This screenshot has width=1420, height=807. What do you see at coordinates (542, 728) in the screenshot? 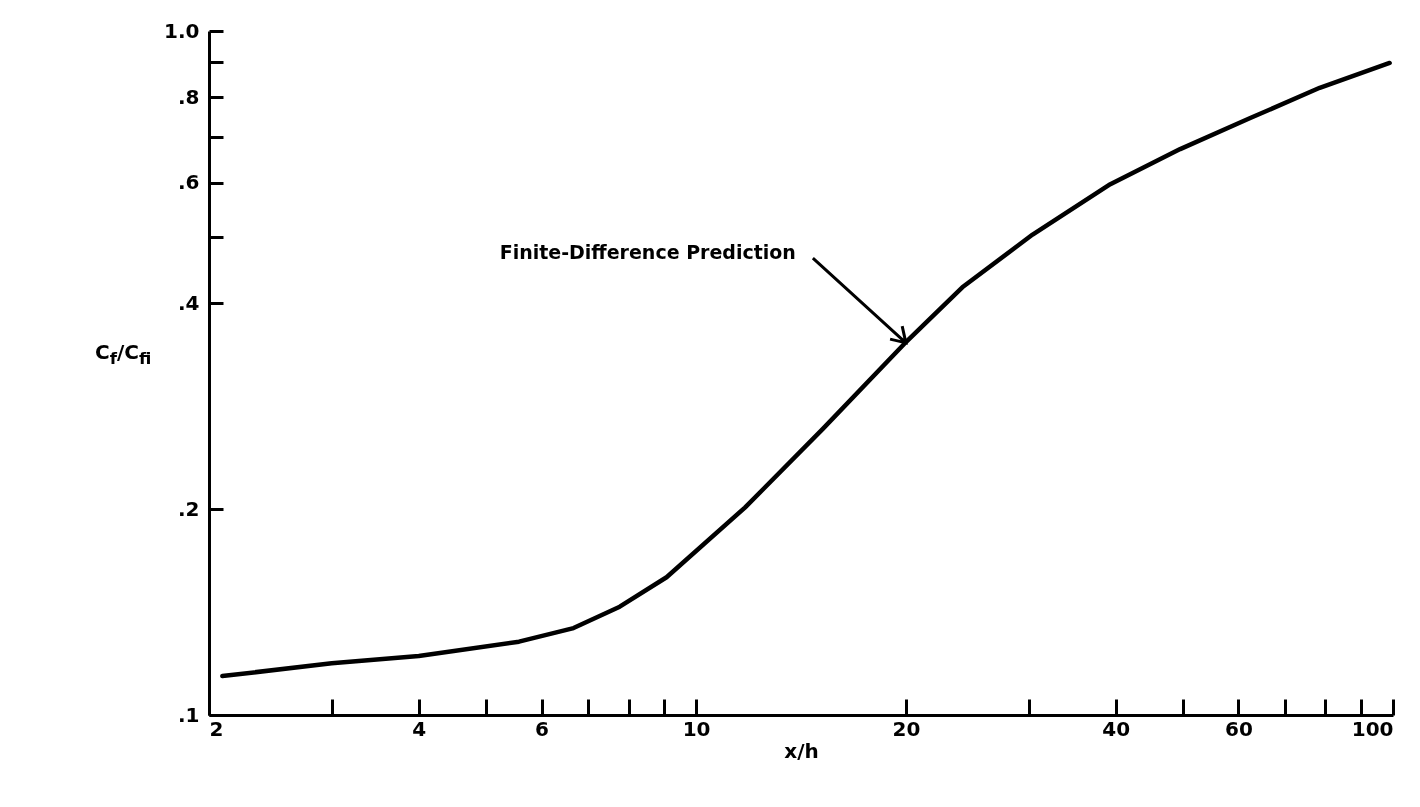
I see `x-tick-label: 6` at bounding box center [542, 728].